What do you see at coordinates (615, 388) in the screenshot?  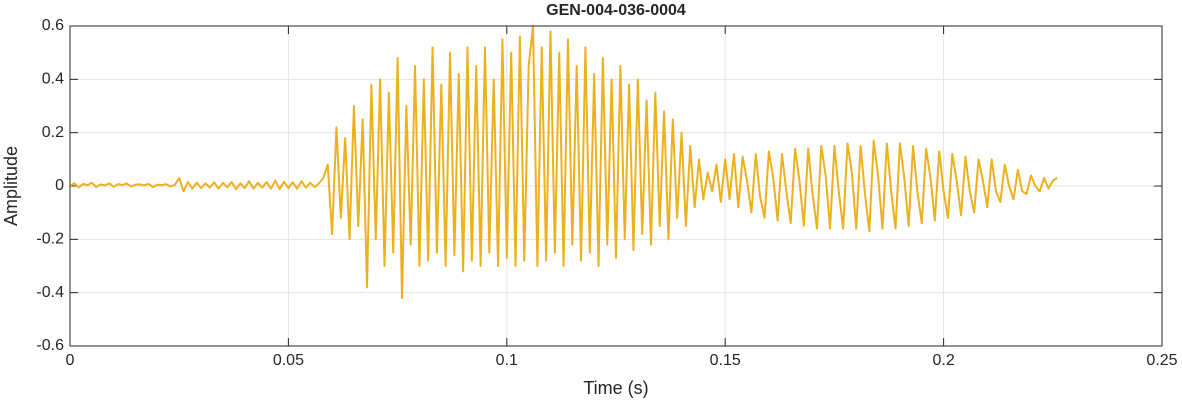 I see `x-axis-label: Time (s)` at bounding box center [615, 388].